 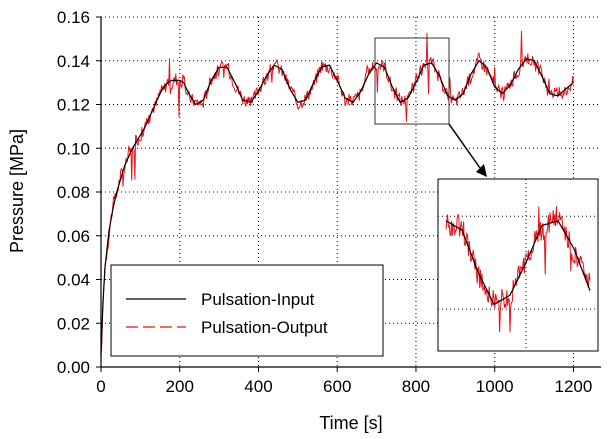 What do you see at coordinates (100, 386) in the screenshot?
I see `x-tick-label: 0` at bounding box center [100, 386].